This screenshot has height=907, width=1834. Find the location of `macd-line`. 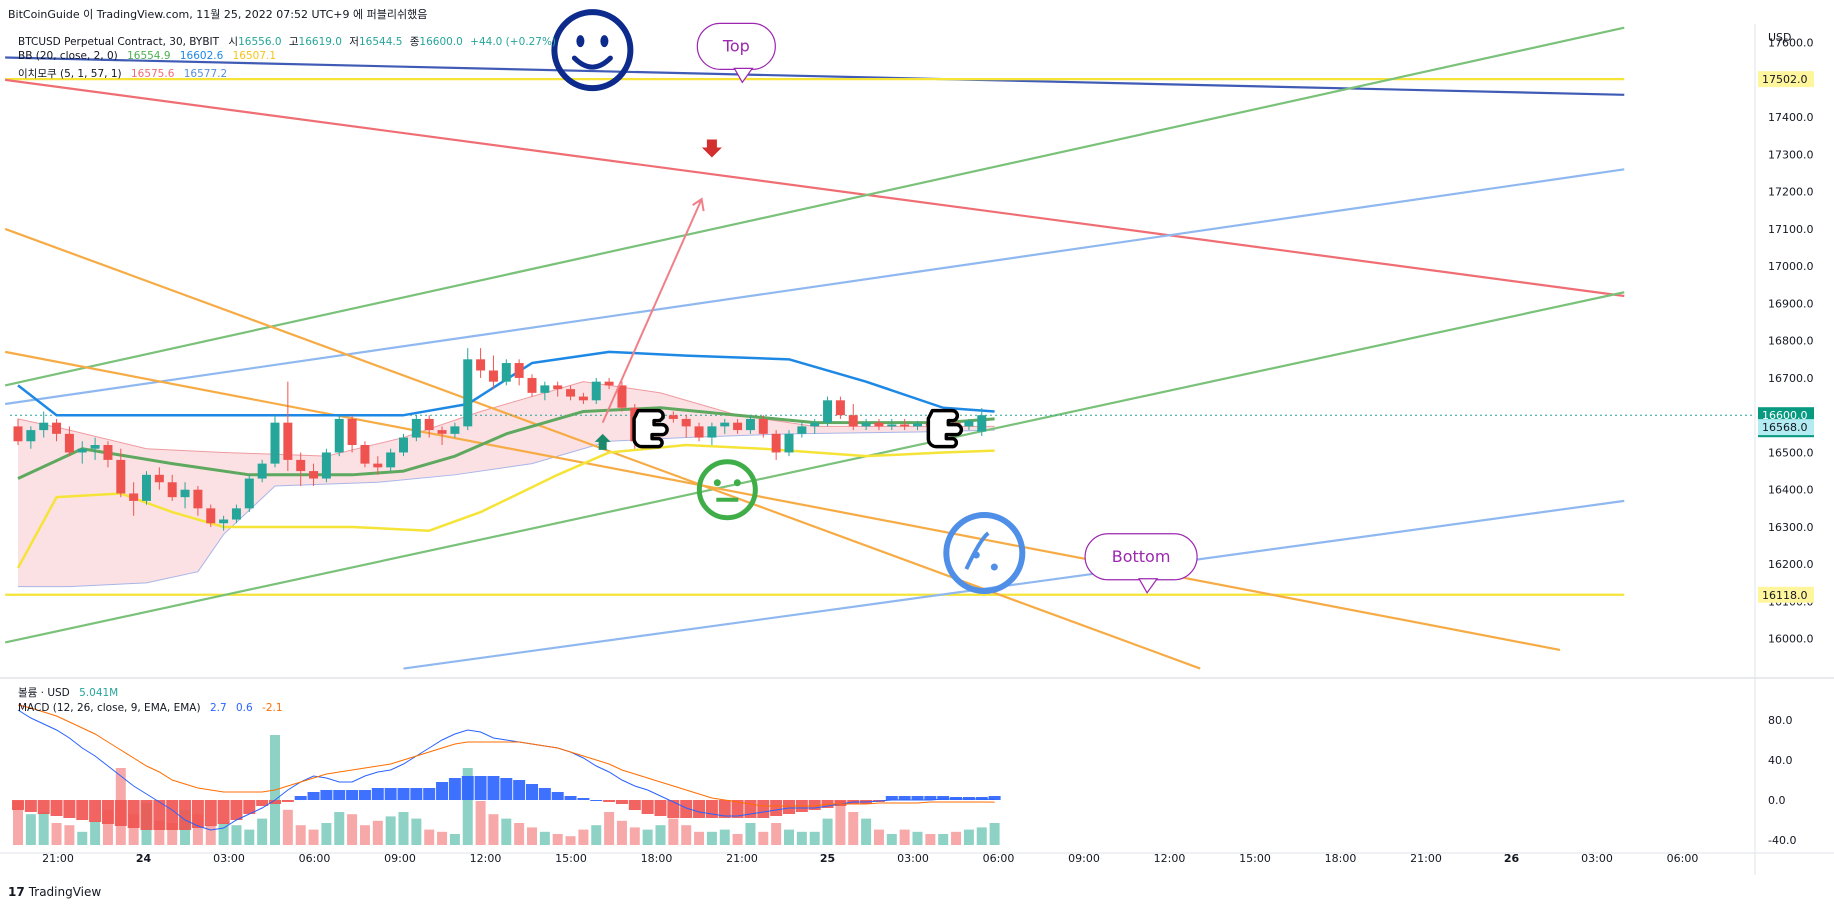

macd-line is located at coordinates (506, 770).